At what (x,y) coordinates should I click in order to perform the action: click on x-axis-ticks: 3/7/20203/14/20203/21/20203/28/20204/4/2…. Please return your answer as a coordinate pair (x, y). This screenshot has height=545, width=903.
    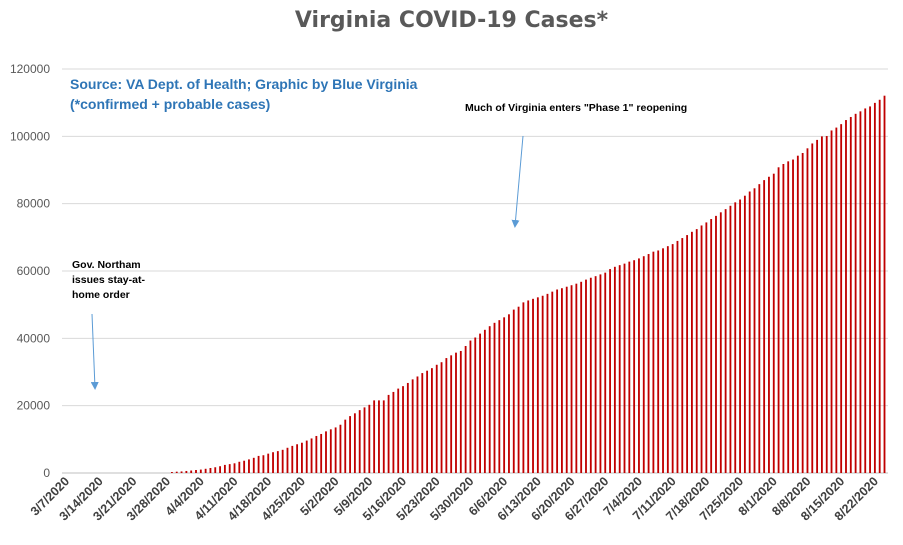
    Looking at the image, I should click on (454, 498).